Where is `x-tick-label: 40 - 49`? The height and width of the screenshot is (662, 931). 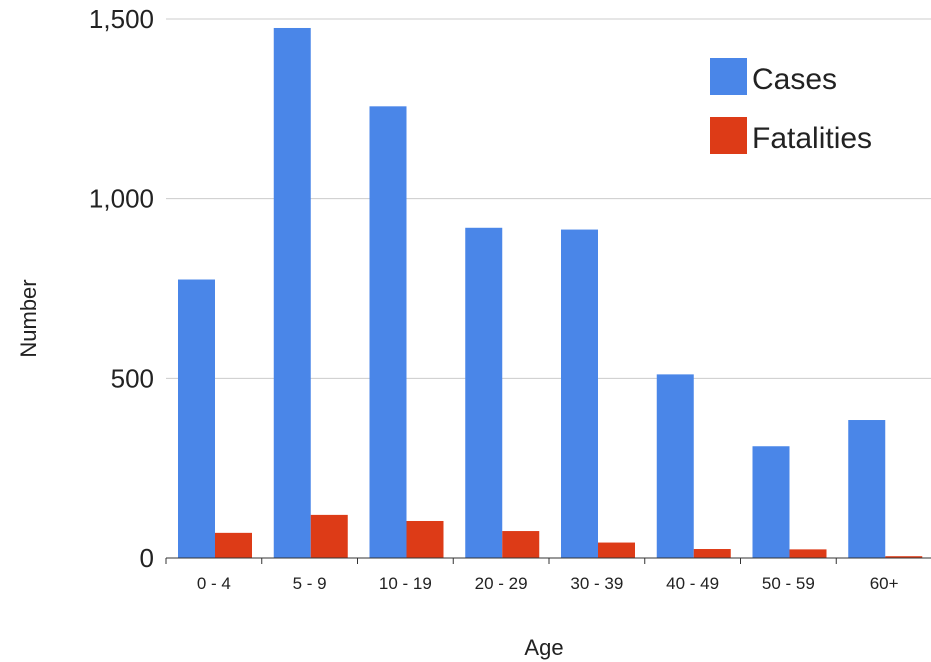
x-tick-label: 40 - 49 is located at coordinates (692, 583).